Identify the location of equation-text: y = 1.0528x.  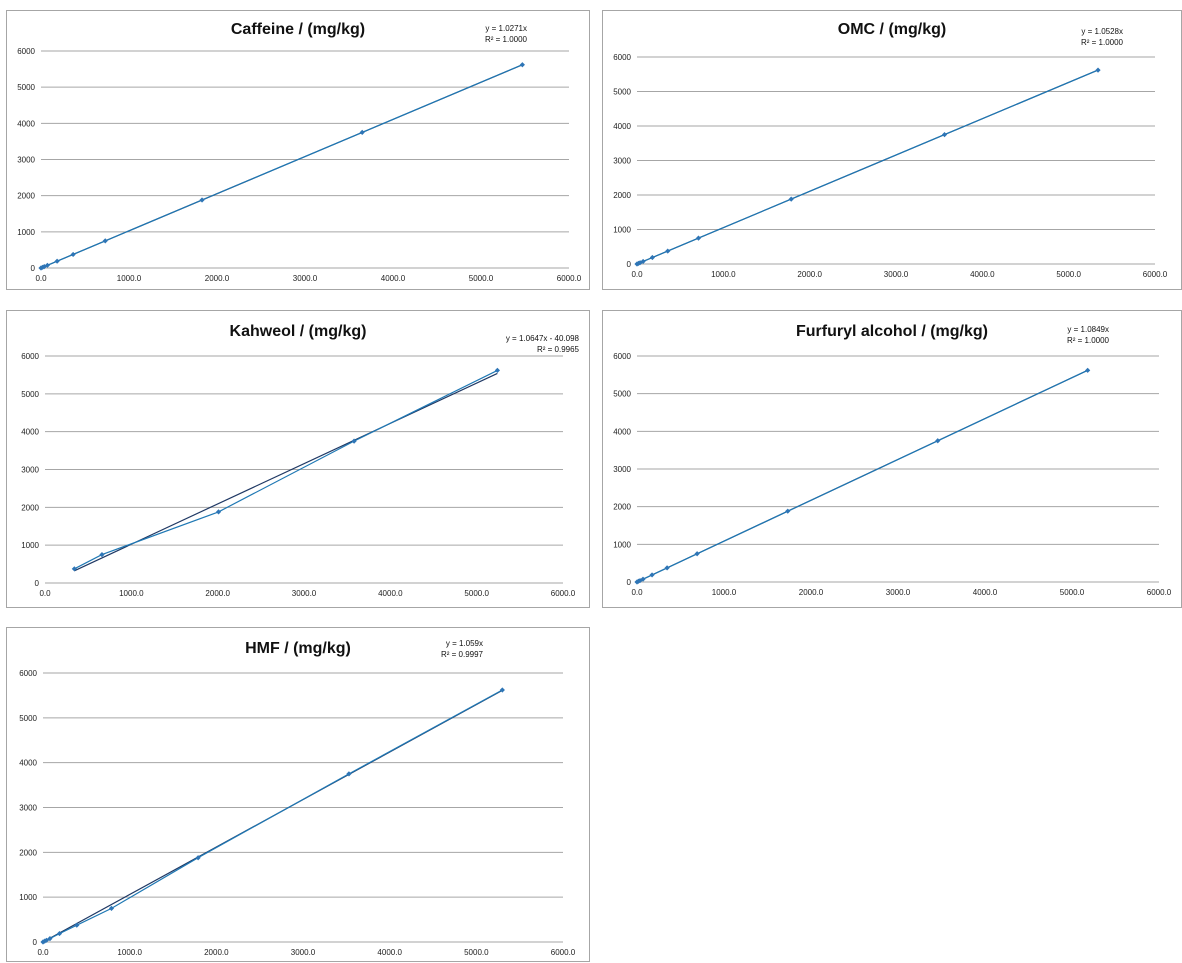
(1102, 31).